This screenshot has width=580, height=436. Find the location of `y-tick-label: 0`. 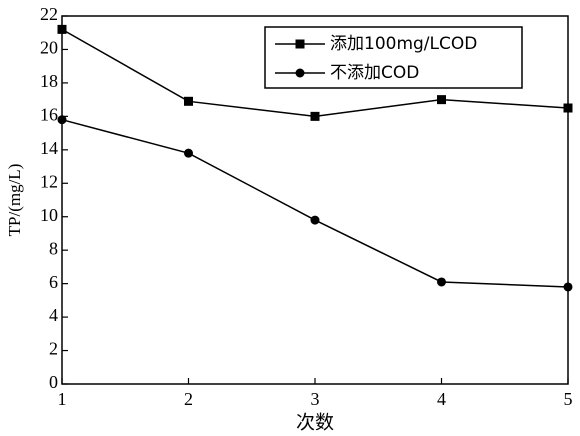

y-tick-label: 0 is located at coordinates (53, 382).